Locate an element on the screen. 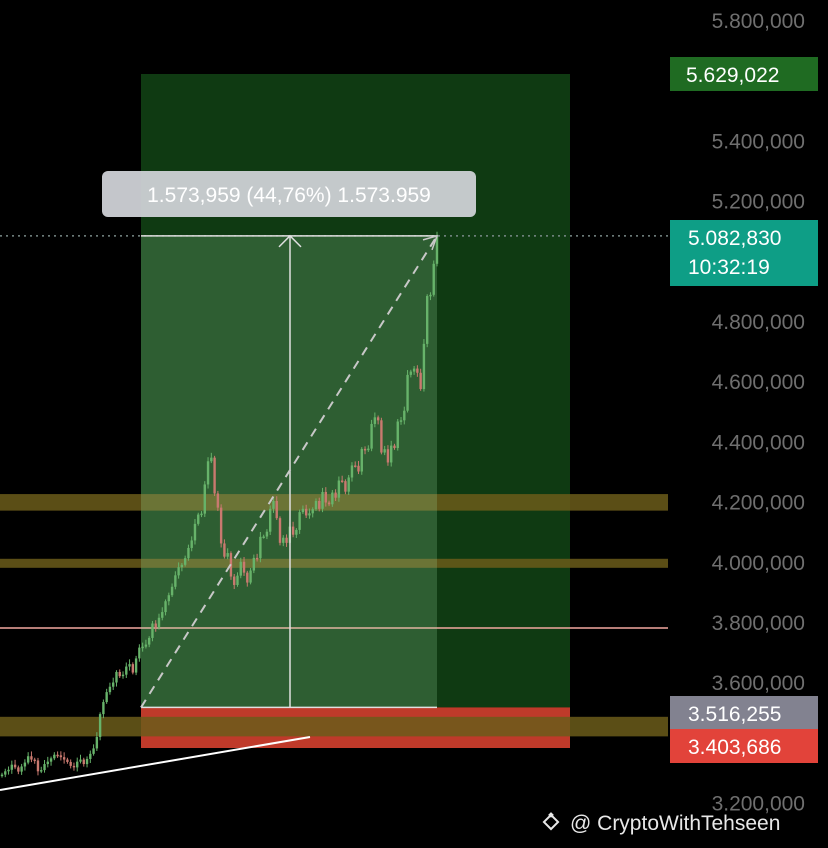 The image size is (828, 848). y-tick-label: 4.400,000 is located at coordinates (758, 442).